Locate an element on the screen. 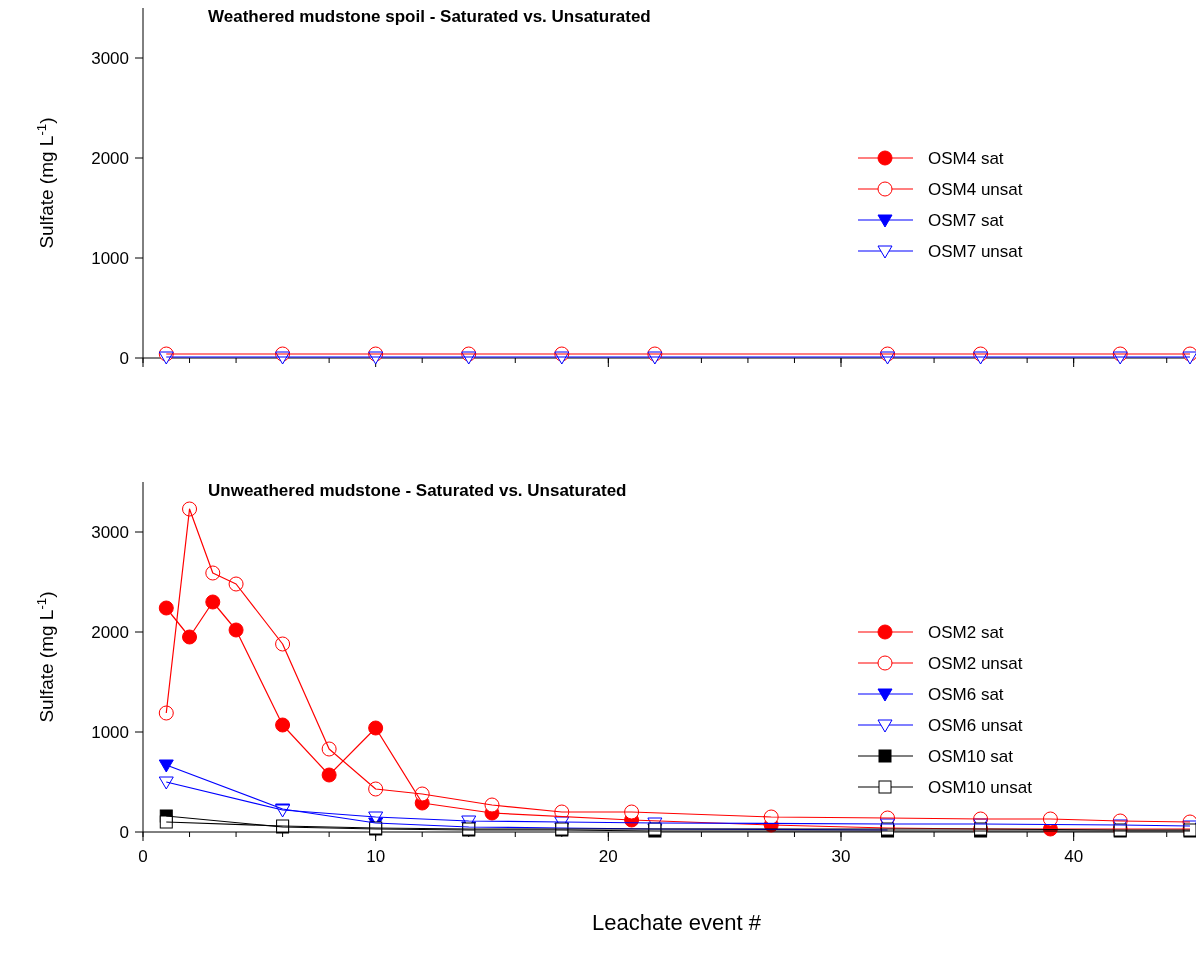 This screenshot has width=1196, height=958. chart-title: Weathered mudstone spoil - Saturated vs. Unsaturated is located at coordinates (429, 16).